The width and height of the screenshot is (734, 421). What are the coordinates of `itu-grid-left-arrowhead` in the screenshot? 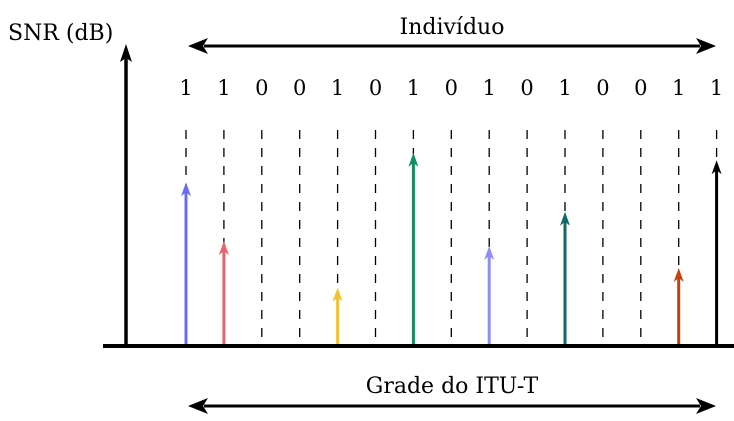 It's located at (198, 406).